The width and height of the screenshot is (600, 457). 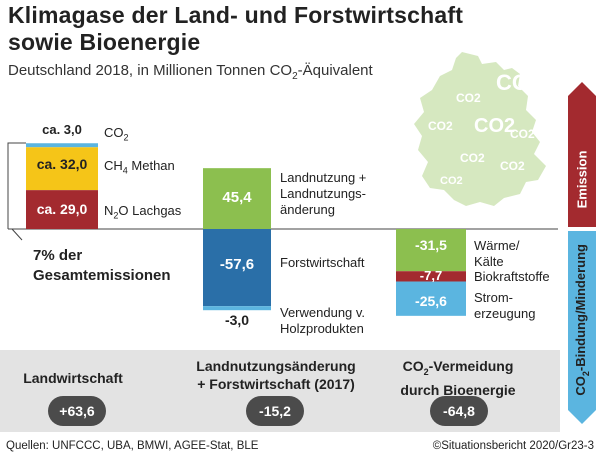 I want to click on segment-label-line: Landnutzungs-, so click(x=323, y=193).